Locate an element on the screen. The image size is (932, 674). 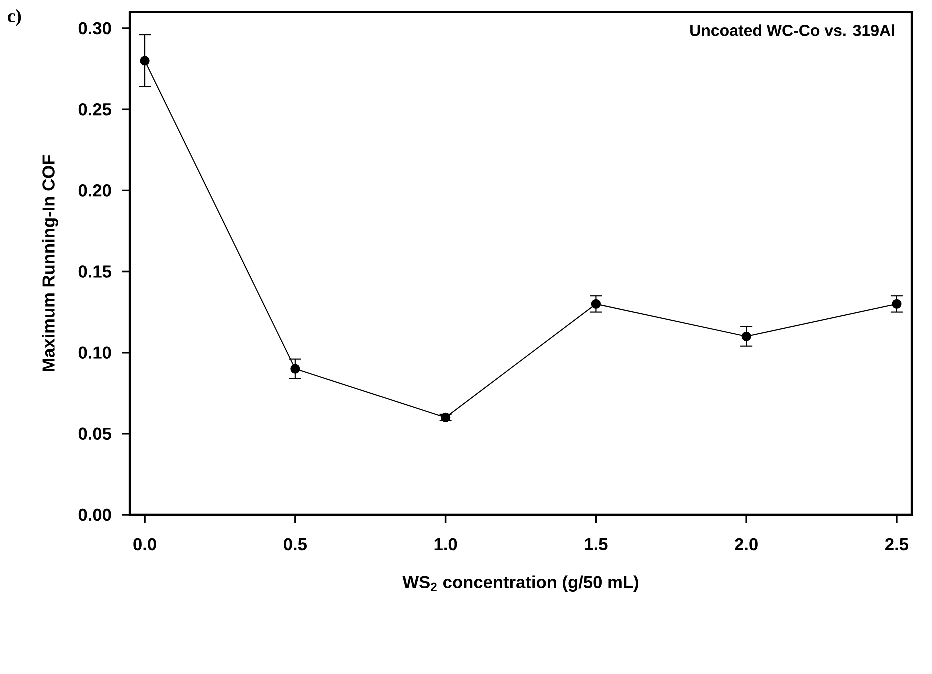
x-tick-label: 0.5 is located at coordinates (295, 544).